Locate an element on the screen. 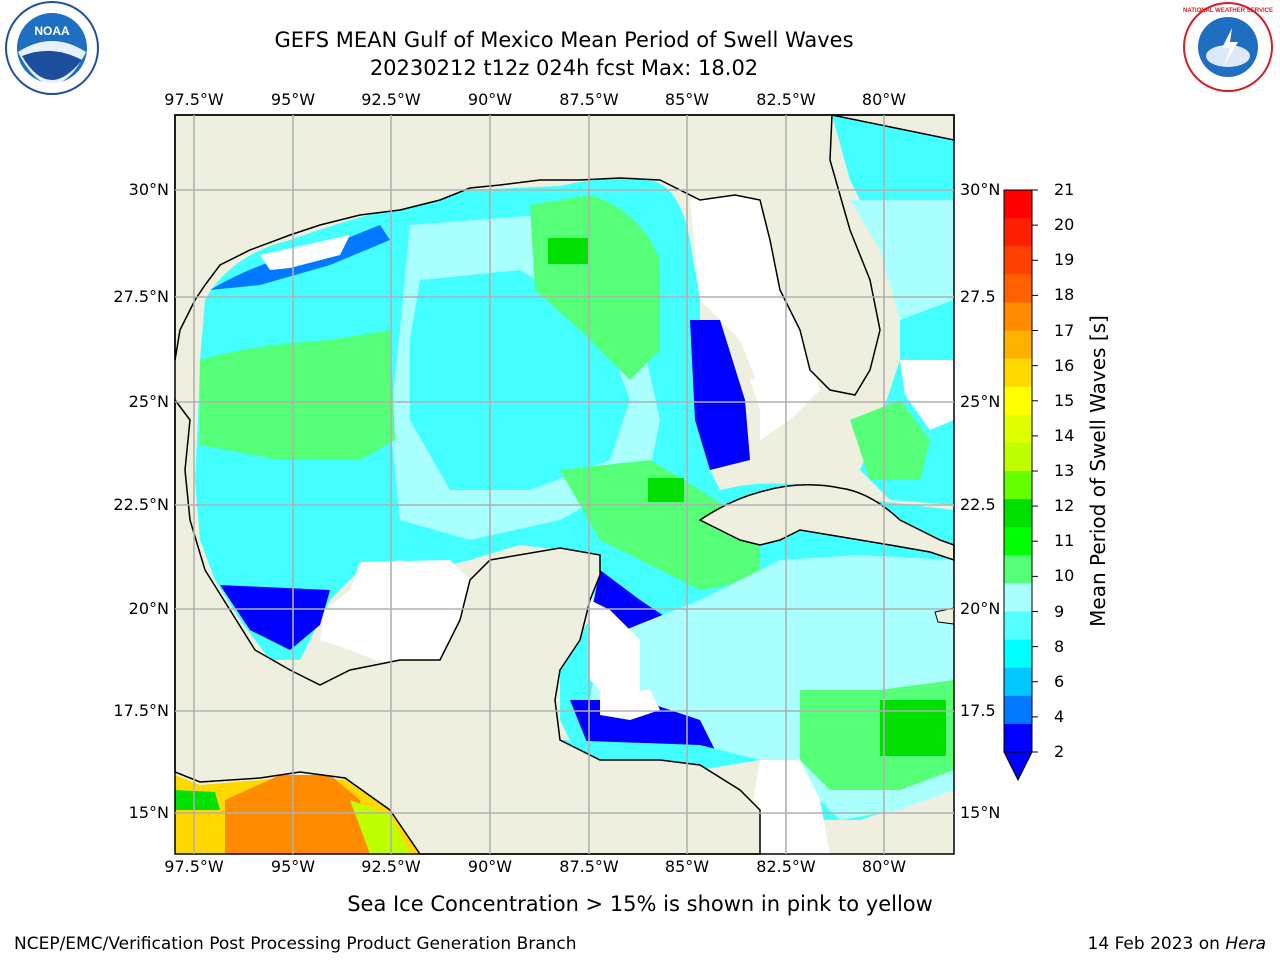  noaa-logo: NOAA is located at coordinates (52, 48).